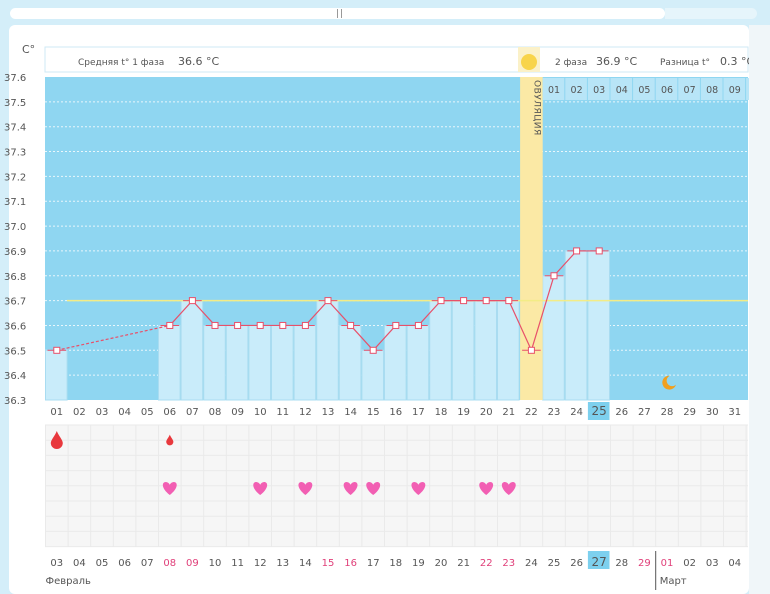 This screenshot has height=594, width=770. Describe the element at coordinates (531, 563) in the screenshot. I see `calendar-date: 24` at that location.